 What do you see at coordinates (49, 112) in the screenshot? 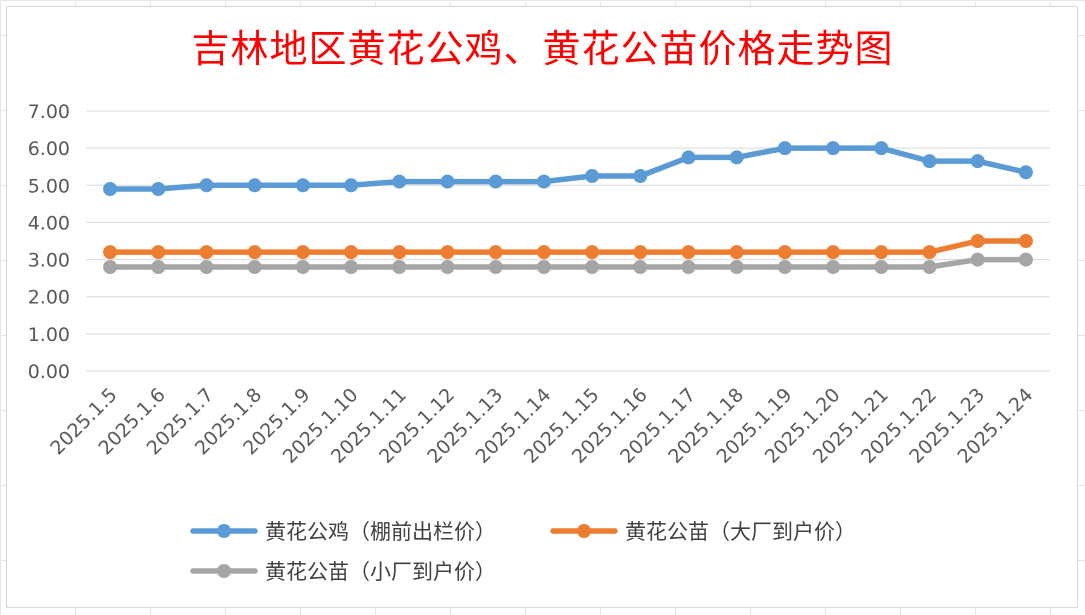
I see `y-tick-label: 7.00` at bounding box center [49, 112].